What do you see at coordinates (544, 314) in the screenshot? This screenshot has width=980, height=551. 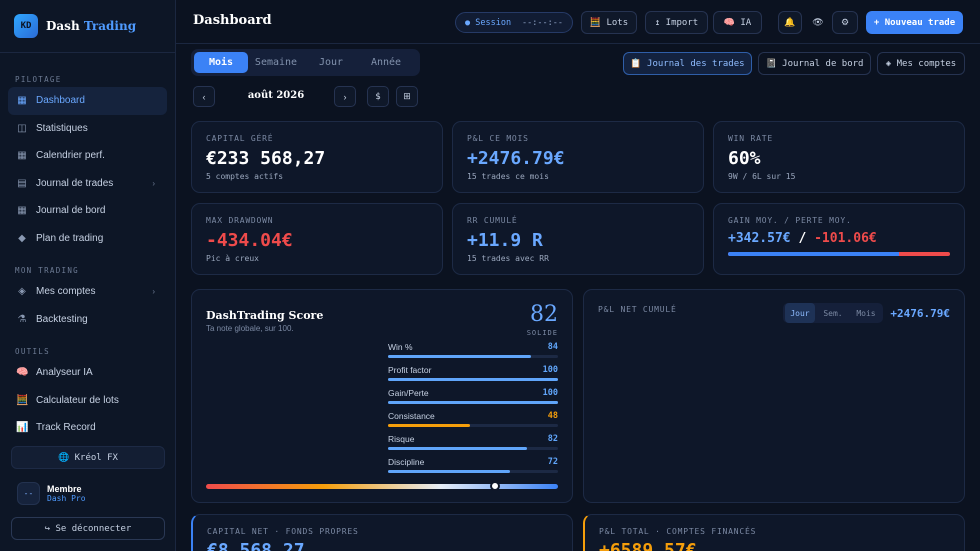 I see `score-value: 82` at bounding box center [544, 314].